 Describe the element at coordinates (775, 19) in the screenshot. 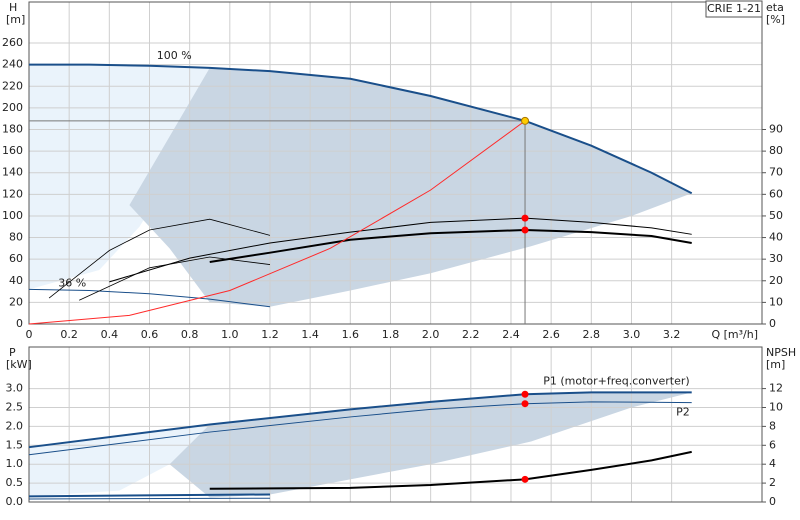

I see `y2-axis-unit: [%]` at that location.